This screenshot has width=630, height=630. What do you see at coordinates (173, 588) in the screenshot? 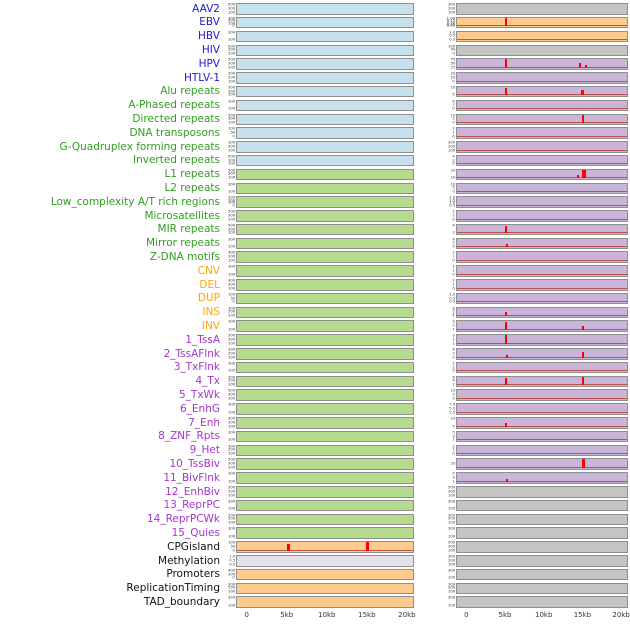
I see `track-label: ReplicationTiming` at bounding box center [173, 588].